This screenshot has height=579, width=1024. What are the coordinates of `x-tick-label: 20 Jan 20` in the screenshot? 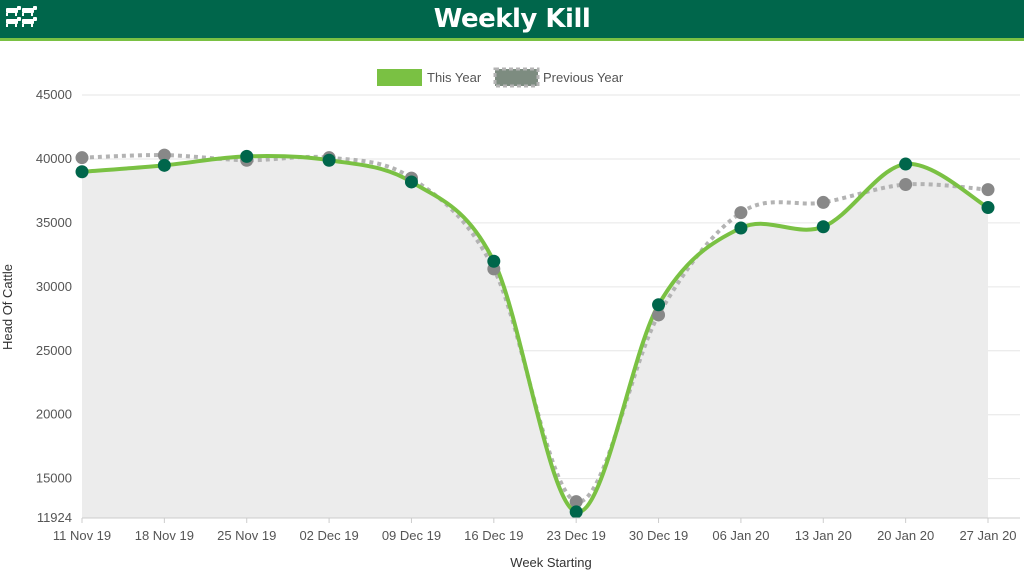 It's located at (905, 535).